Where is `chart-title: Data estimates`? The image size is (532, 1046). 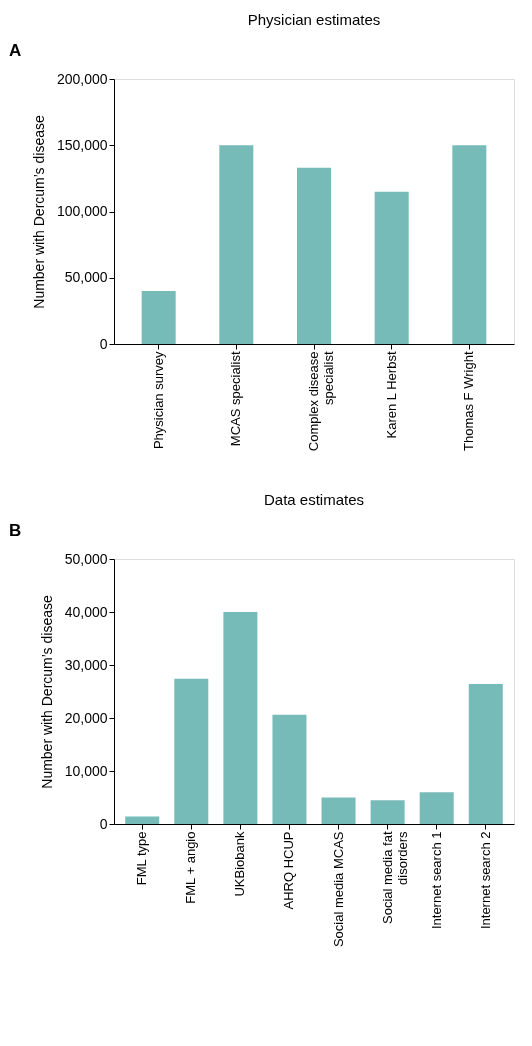 chart-title: Data estimates is located at coordinates (314, 499).